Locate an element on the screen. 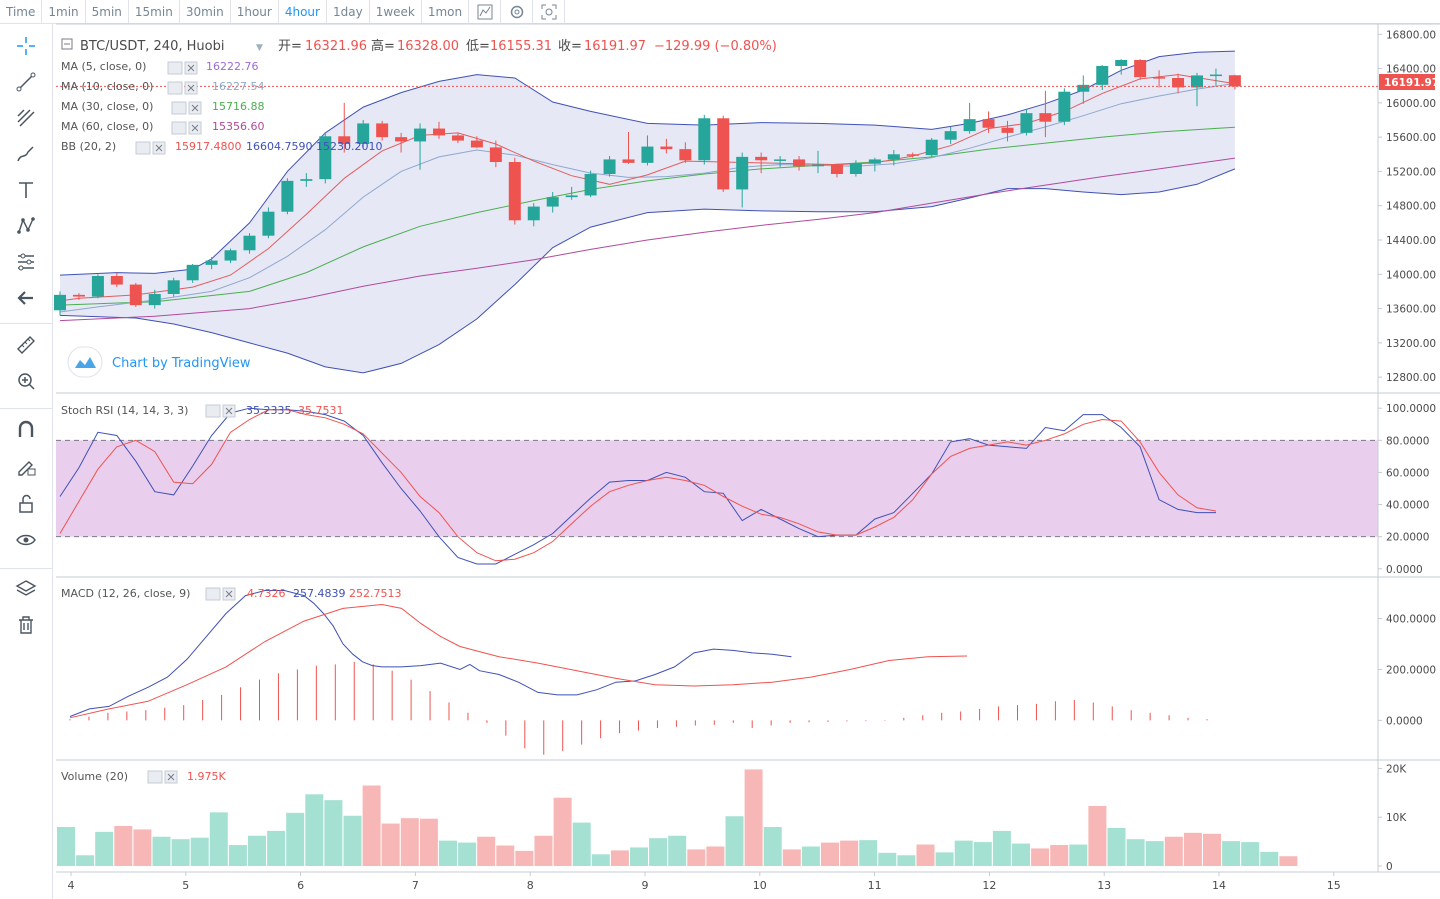  ma60-line is located at coordinates (647, 239).